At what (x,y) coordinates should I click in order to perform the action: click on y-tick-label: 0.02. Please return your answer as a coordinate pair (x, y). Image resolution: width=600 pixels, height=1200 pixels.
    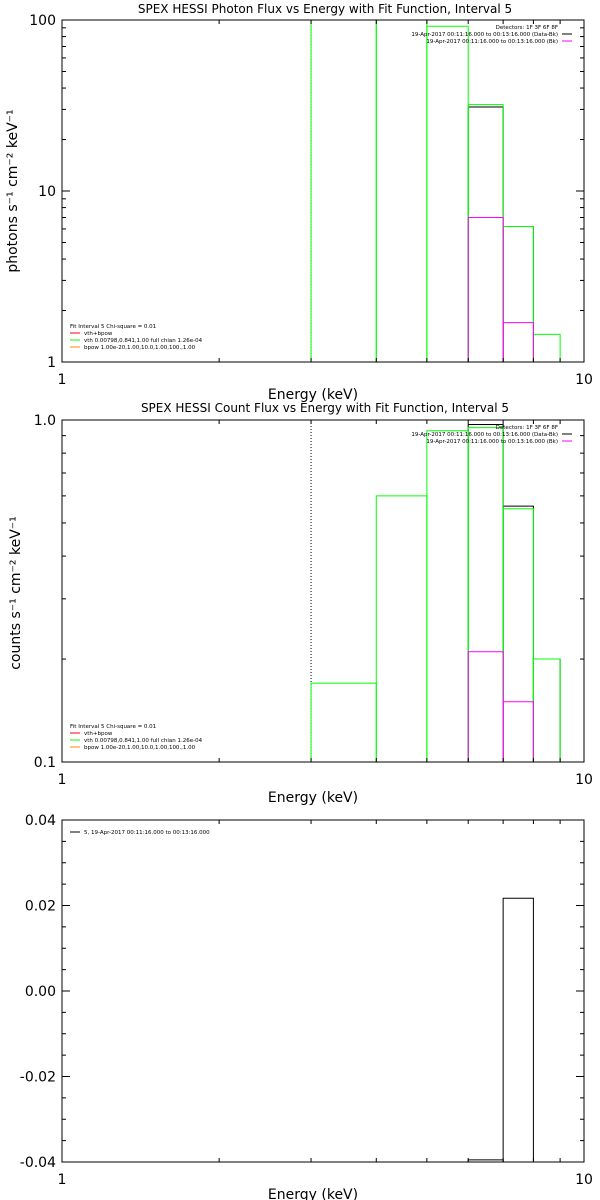
    Looking at the image, I should click on (40, 907).